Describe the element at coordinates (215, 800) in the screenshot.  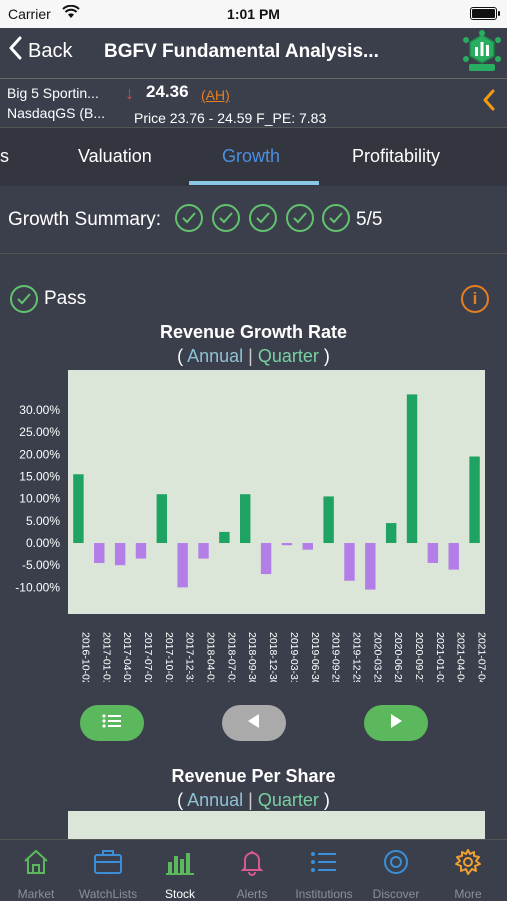
I see `annual-toggle-2: Annual` at that location.